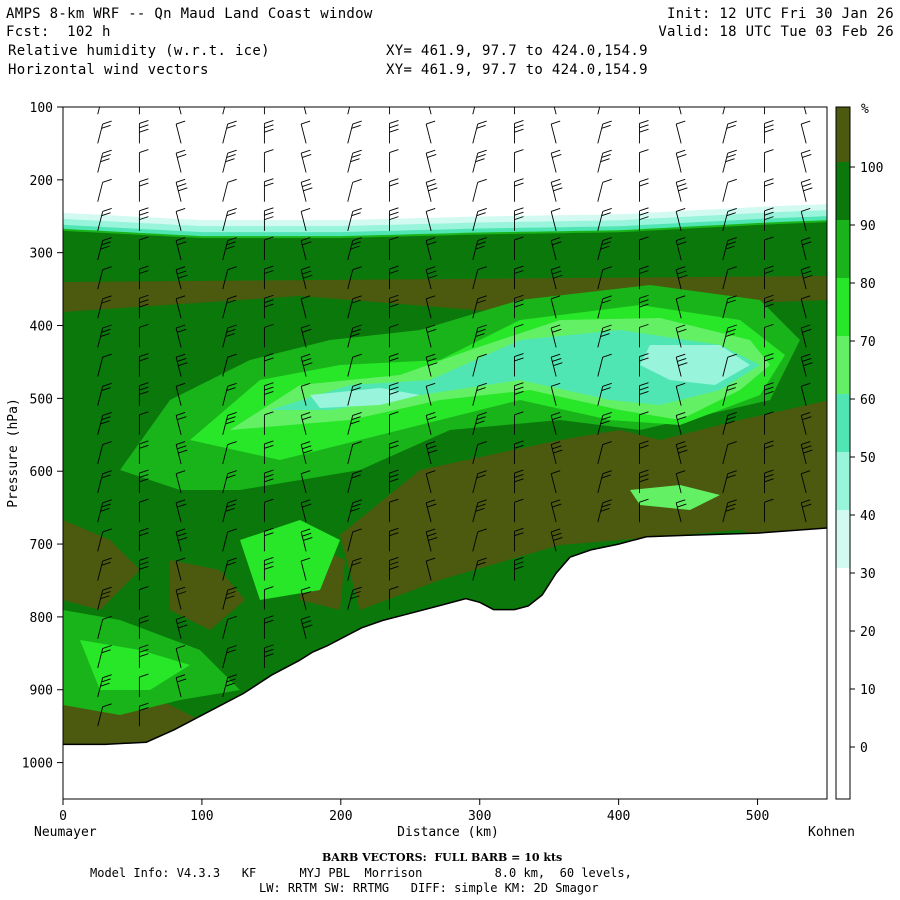  Describe the element at coordinates (41, 472) in the screenshot. I see `y-tick-label: 600` at that location.